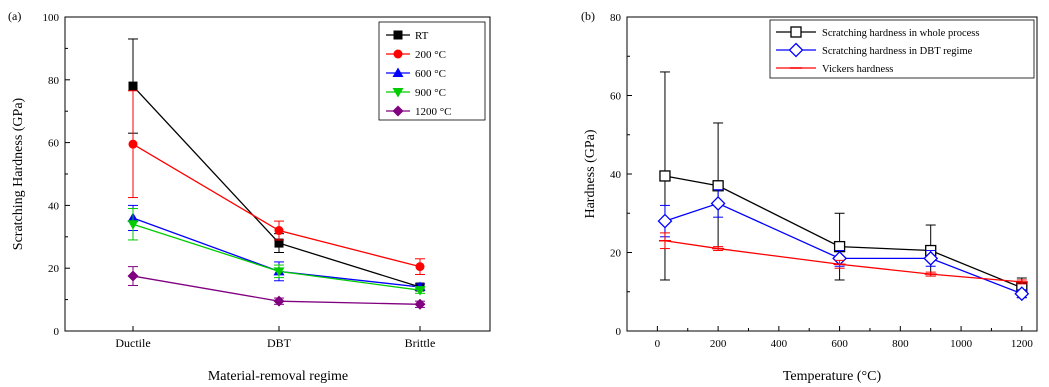  Describe the element at coordinates (54, 81) in the screenshot. I see `y-tick-label-a: 80` at that location.